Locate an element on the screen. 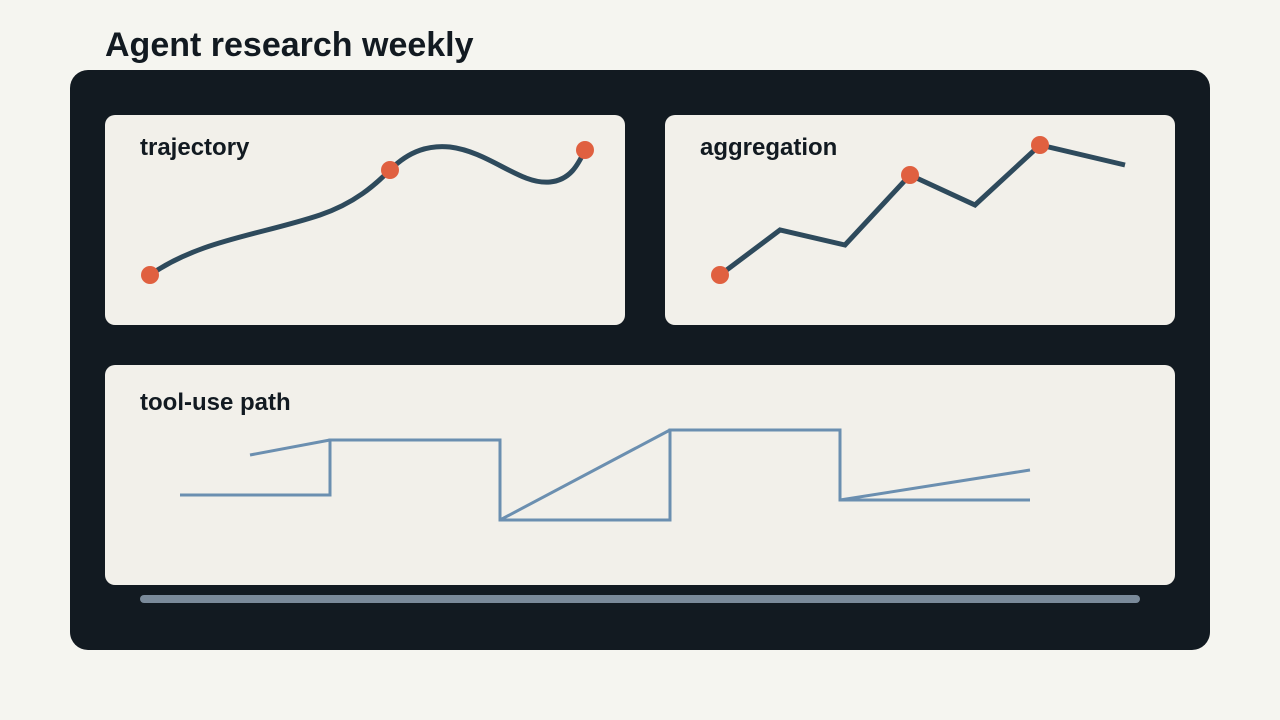 This screenshot has height=720, width=1280. page-title: Agent research weekly is located at coordinates (289, 45).